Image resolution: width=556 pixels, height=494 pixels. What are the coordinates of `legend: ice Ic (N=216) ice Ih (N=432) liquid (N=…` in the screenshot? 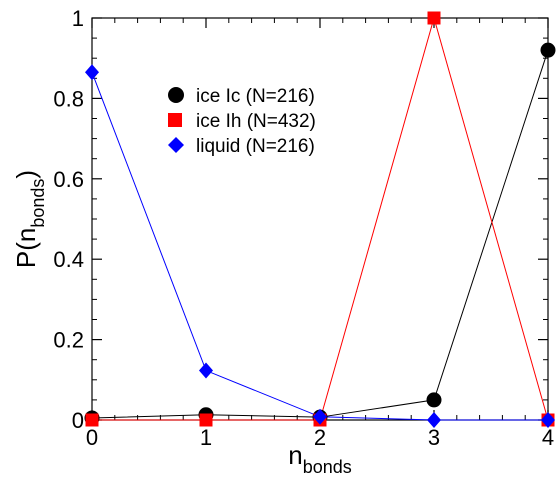 It's located at (242, 121).